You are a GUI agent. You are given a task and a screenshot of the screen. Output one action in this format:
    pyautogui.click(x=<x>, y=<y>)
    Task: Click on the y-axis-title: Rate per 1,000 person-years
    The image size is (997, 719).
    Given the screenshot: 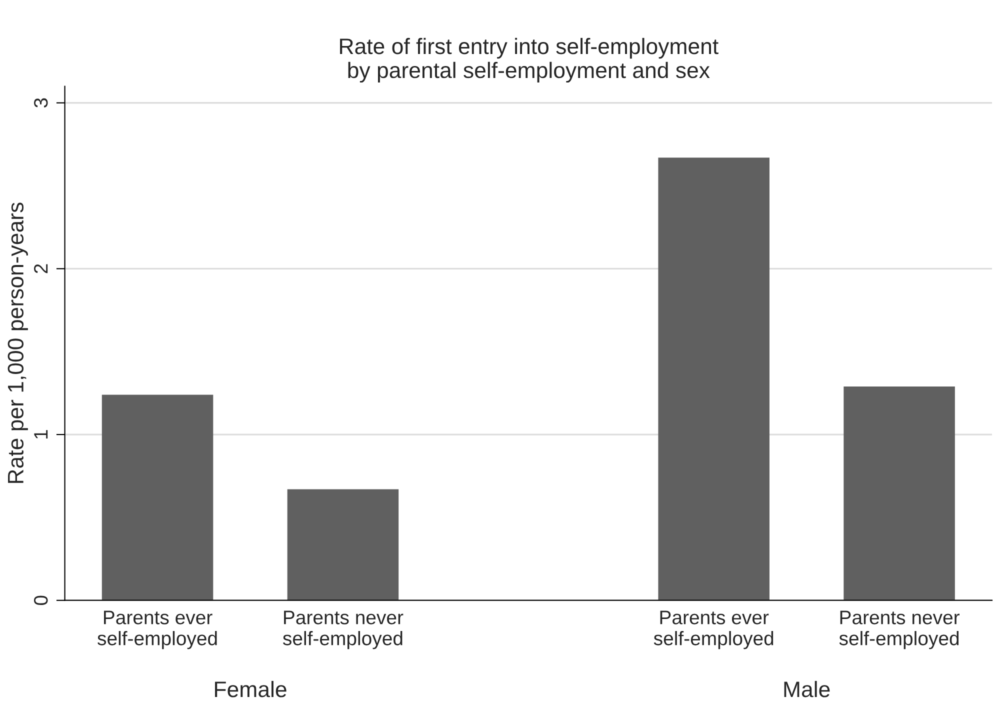 What is the action you would take?
    pyautogui.click(x=18, y=342)
    